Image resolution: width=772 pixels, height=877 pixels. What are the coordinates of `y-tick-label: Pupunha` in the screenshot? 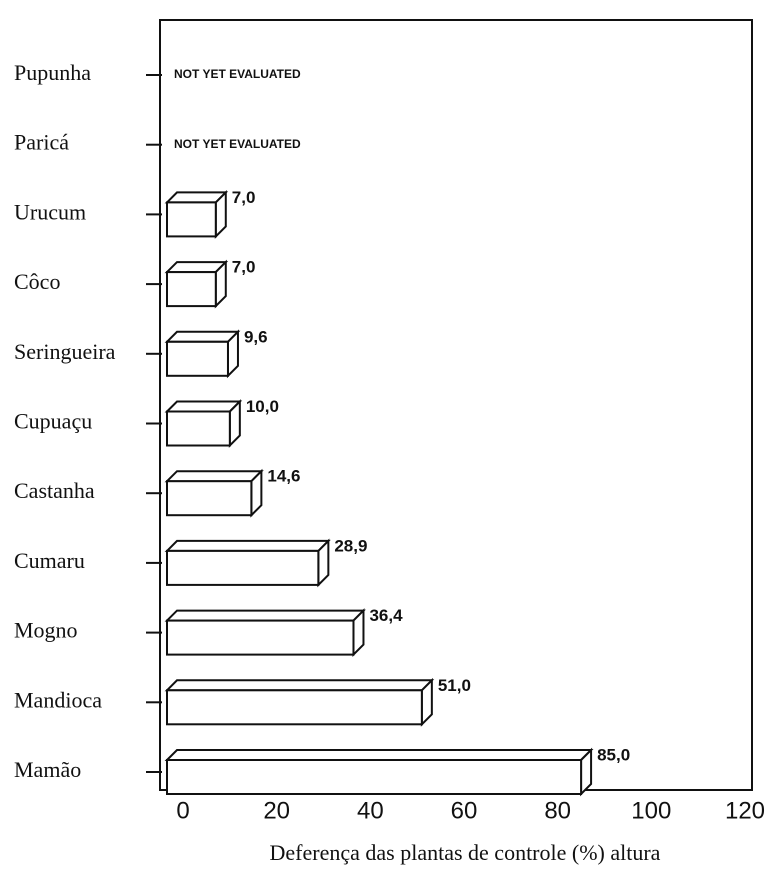 It's located at (52, 72).